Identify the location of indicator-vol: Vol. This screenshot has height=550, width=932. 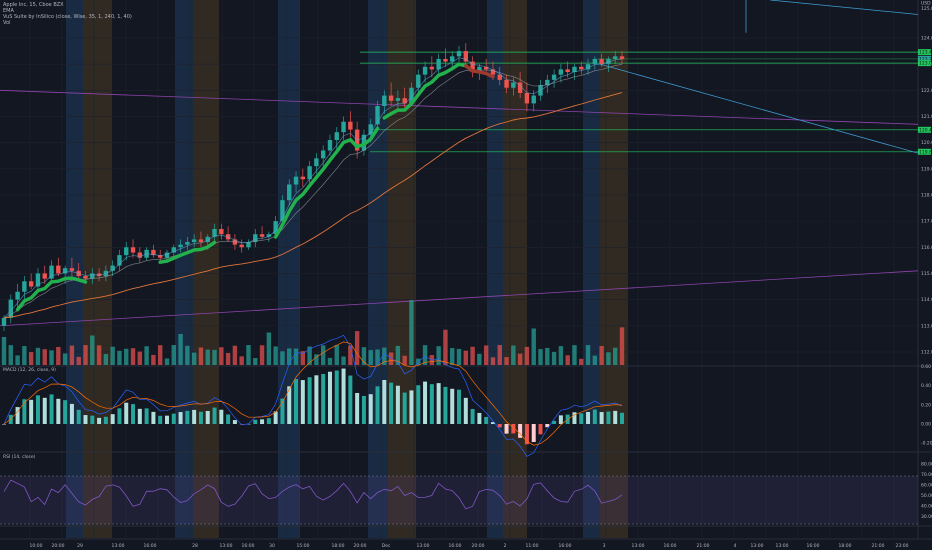
(7, 23).